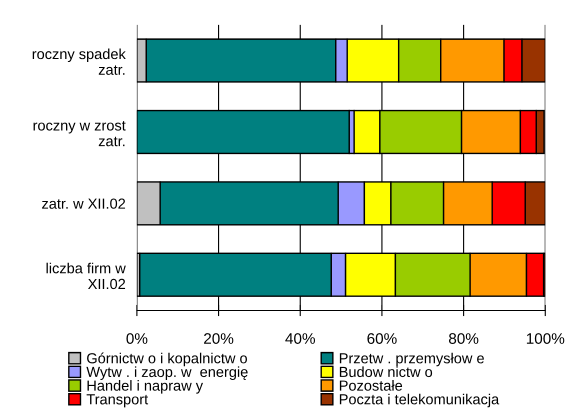 Image resolution: width=568 pixels, height=414 pixels. Describe the element at coordinates (371, 385) in the screenshot. I see `legend-label: Pozostałe` at that location.